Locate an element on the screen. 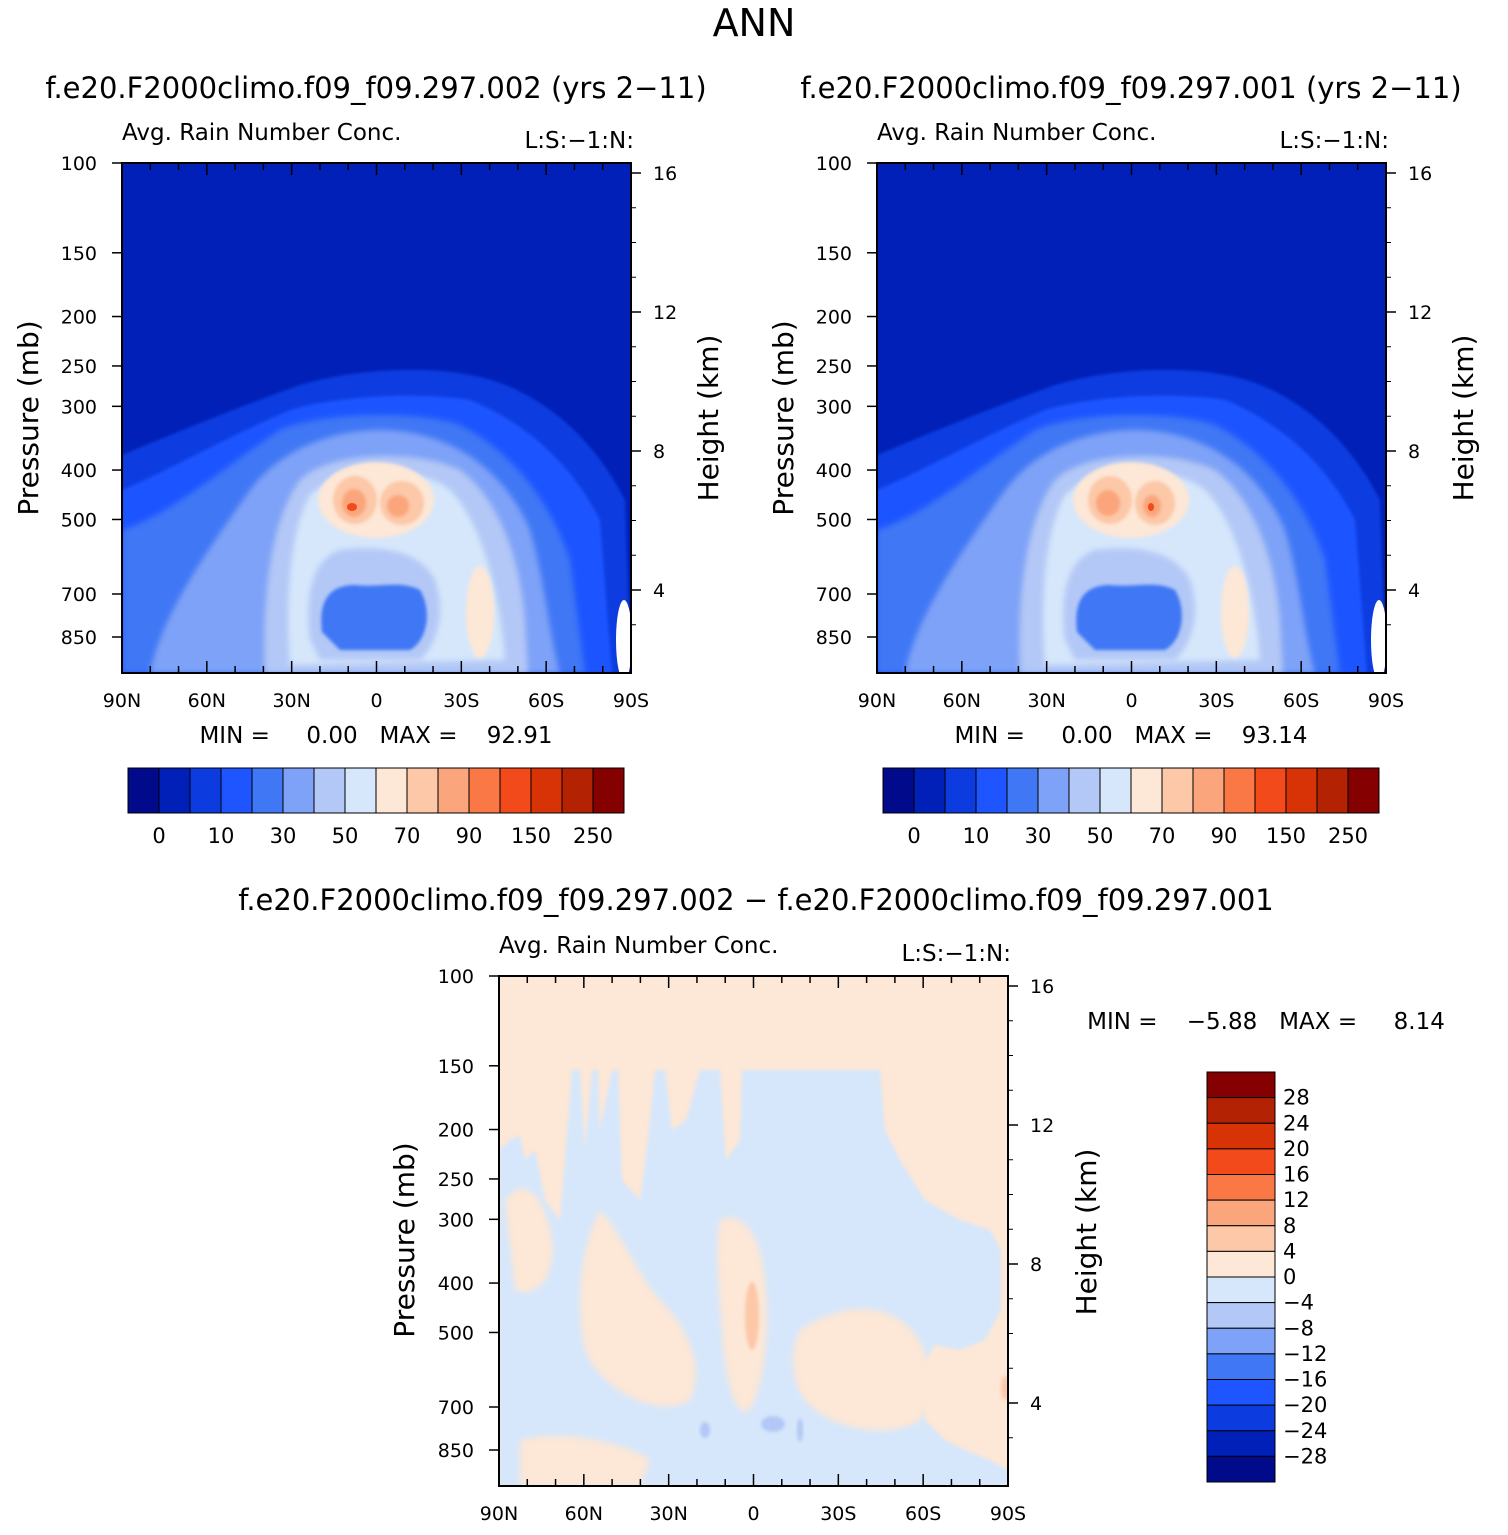 The height and width of the screenshot is (1535, 1508). colorbar-label: 24 is located at coordinates (1296, 1123).